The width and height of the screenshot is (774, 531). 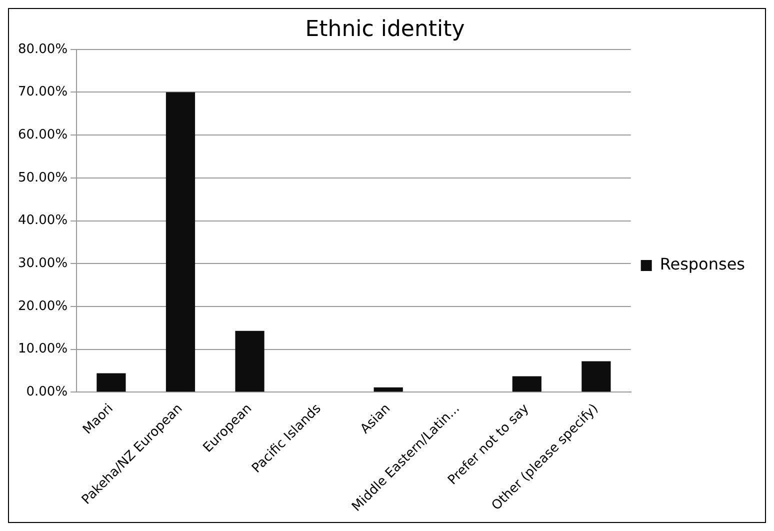 I want to click on legend-label: Responses, so click(x=703, y=264).